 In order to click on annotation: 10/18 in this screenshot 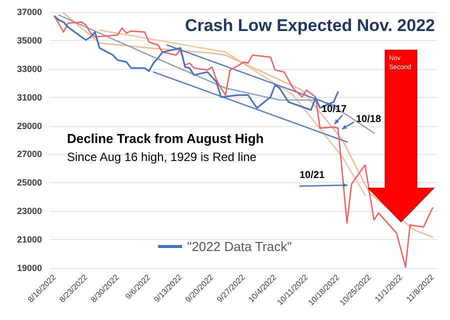, I will do `click(369, 120)`.